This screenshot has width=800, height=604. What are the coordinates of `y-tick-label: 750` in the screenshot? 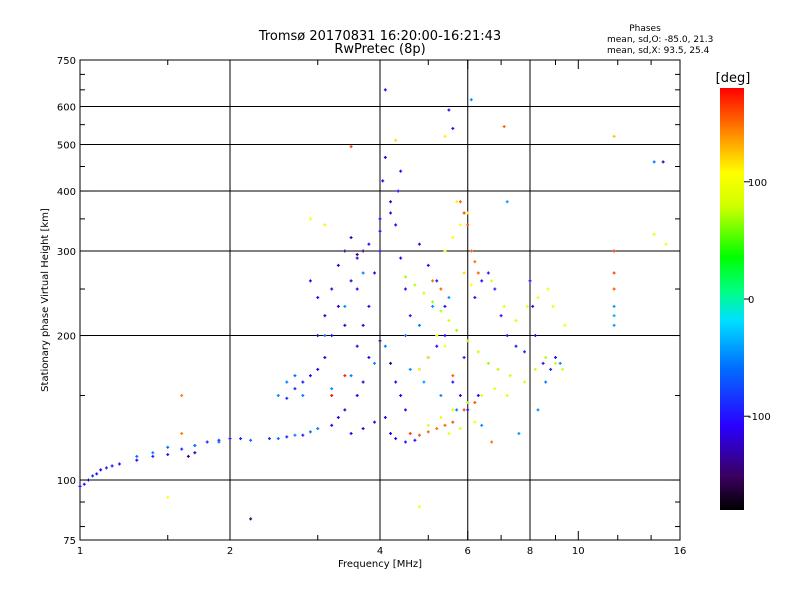 It's located at (66, 61).